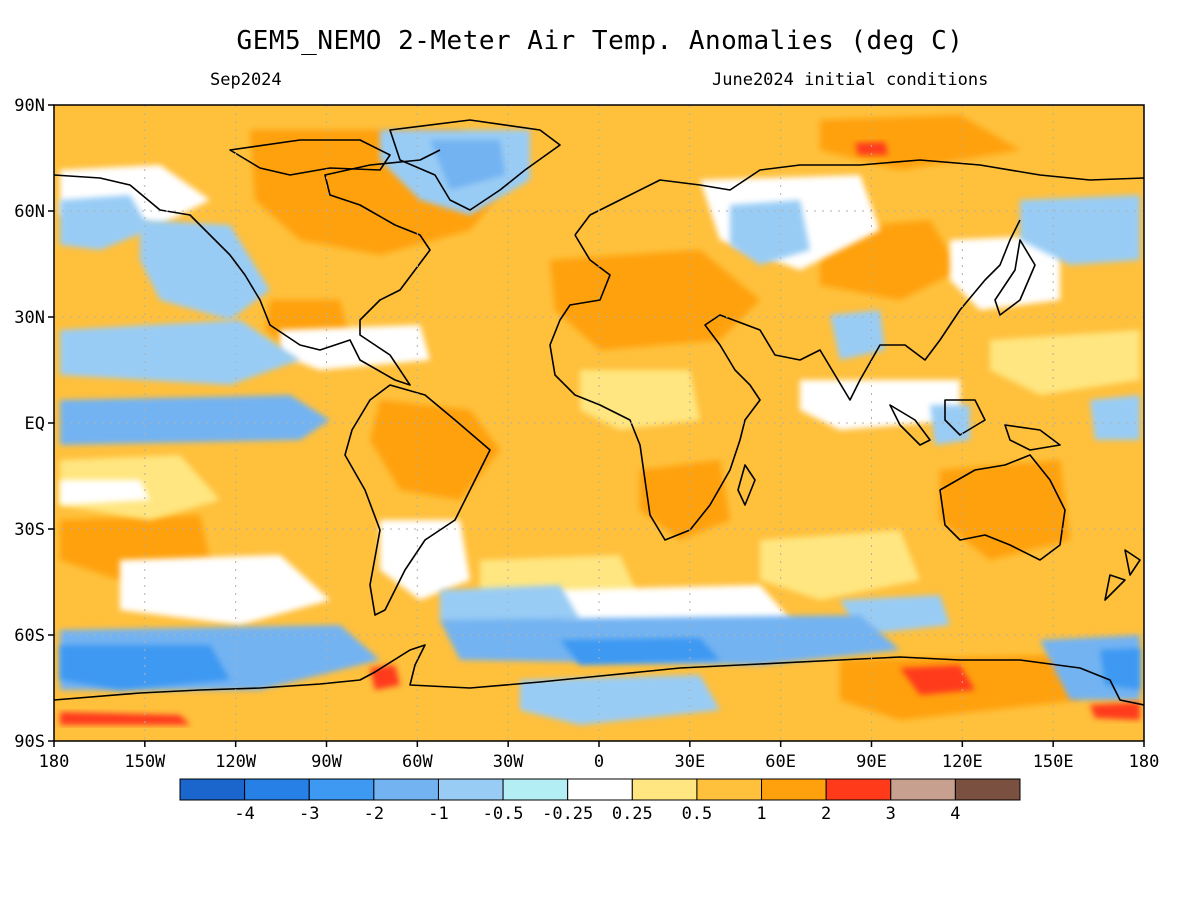 This screenshot has width=1200, height=900. Describe the element at coordinates (761, 814) in the screenshot. I see `colorbar-label: 1` at that location.